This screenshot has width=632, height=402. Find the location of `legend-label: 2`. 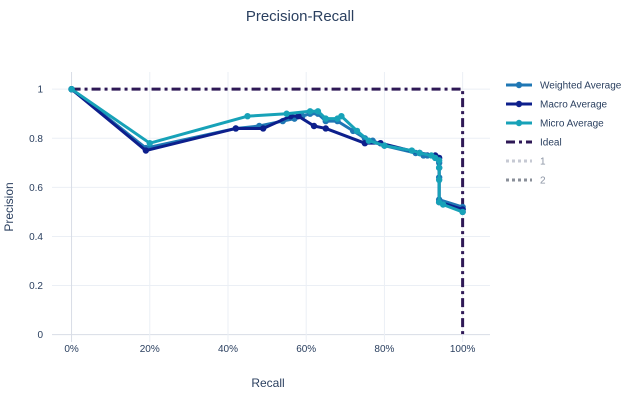

legend-label: 2 is located at coordinates (543, 181).